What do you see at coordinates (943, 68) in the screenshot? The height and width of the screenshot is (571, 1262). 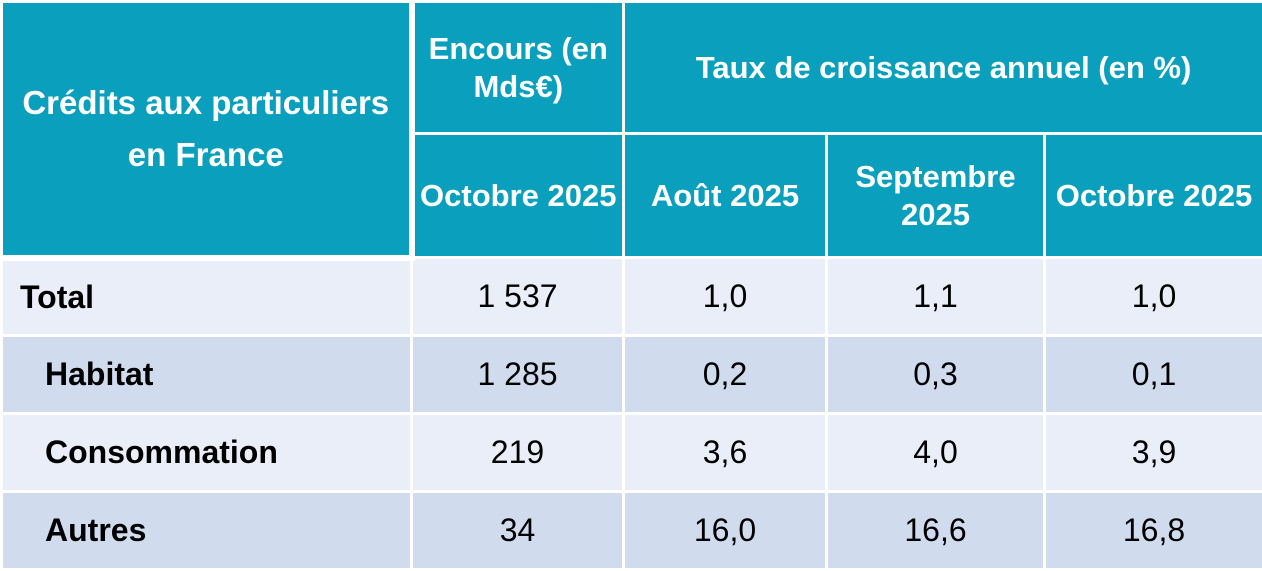 I see `growth-rate-header: Taux de croissance annuel (en %)` at bounding box center [943, 68].